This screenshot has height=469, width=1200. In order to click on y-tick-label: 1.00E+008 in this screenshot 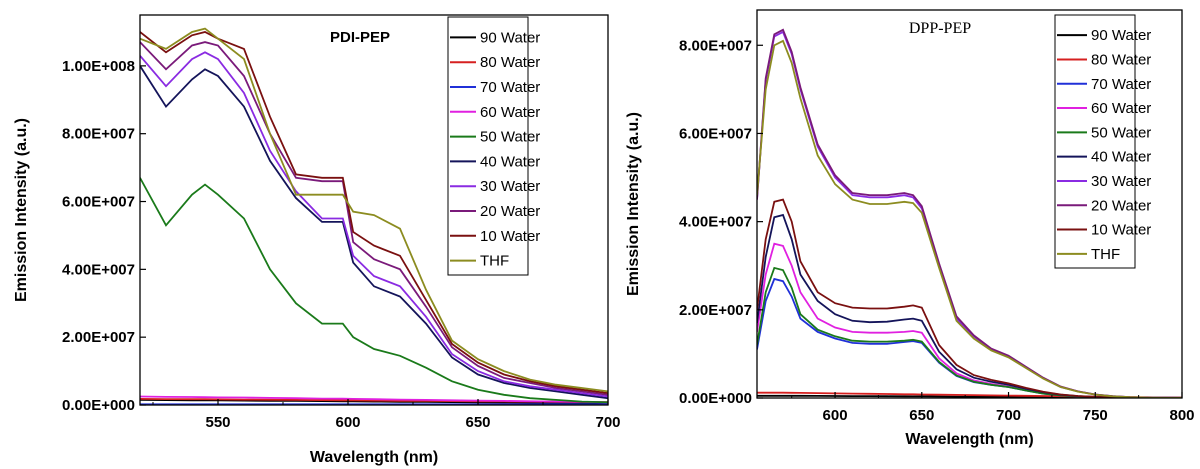, I will do `click(98, 66)`.